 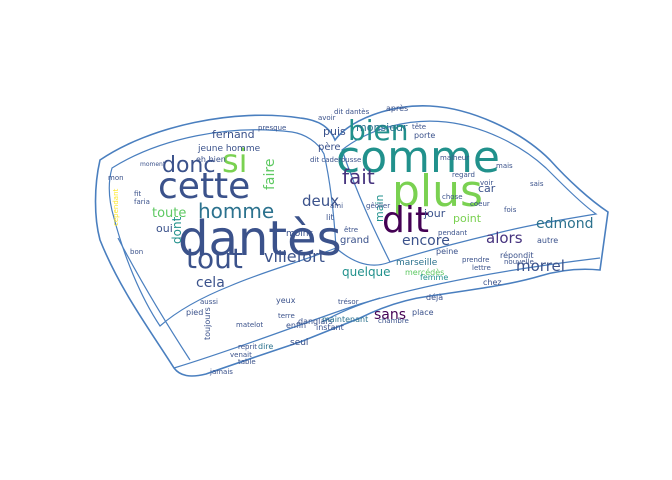 I want to click on cloud-word: toujours, so click(x=207, y=323).